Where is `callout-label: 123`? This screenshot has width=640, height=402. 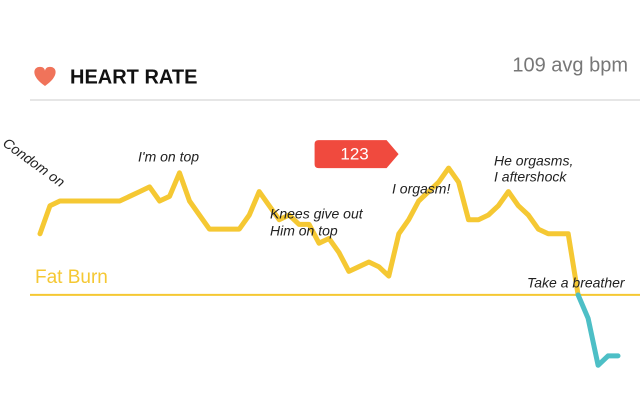 callout-label: 123 is located at coordinates (354, 154).